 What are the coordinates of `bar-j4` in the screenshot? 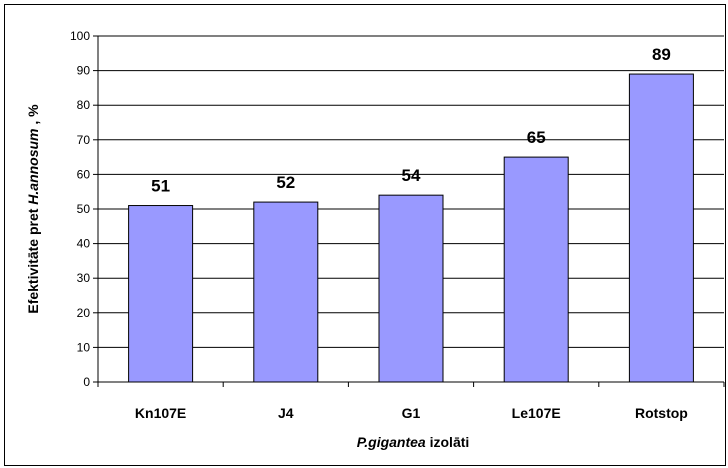 It's located at (286, 292).